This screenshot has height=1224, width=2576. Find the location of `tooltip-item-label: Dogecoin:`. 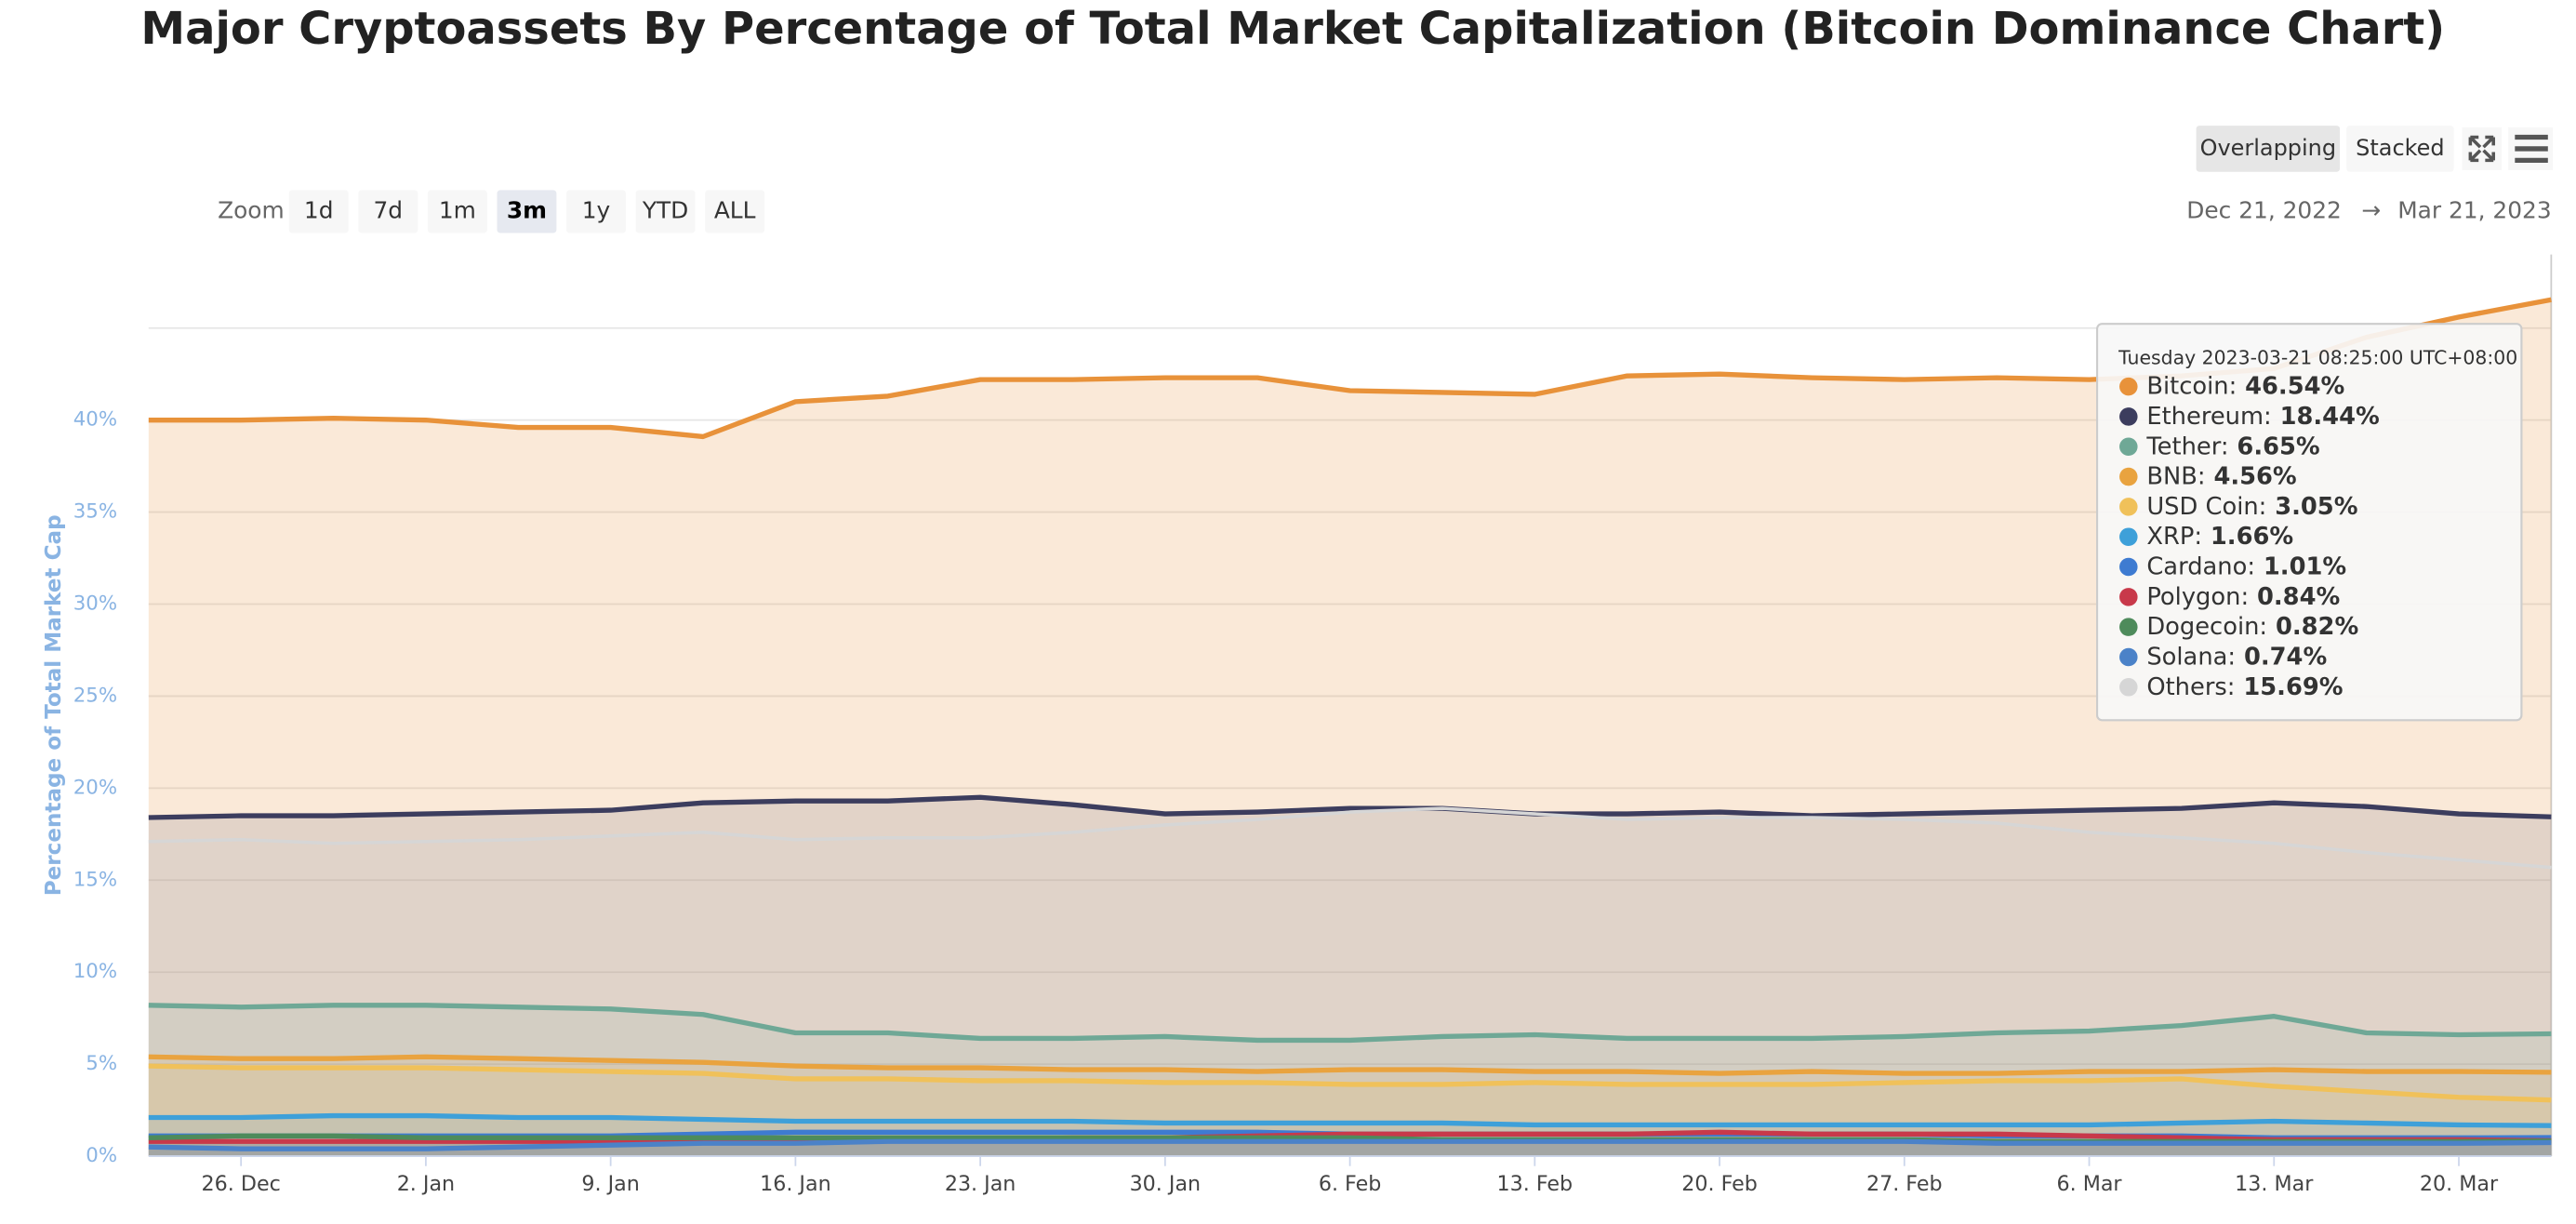

tooltip-item-label: Dogecoin: is located at coordinates (2206, 627).